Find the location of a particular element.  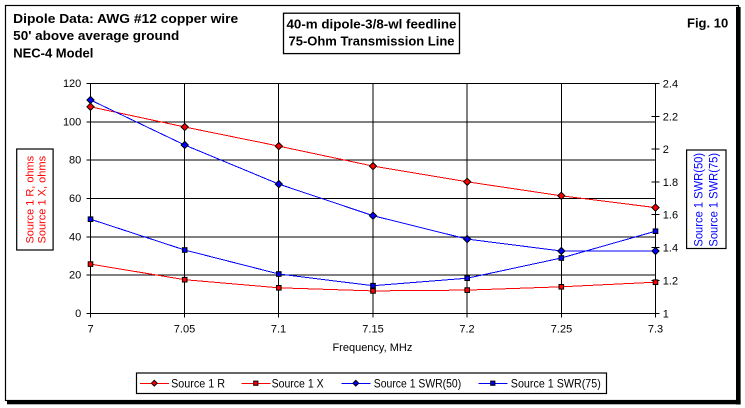

svg-text: Frequency, MHz is located at coordinates (372, 348).